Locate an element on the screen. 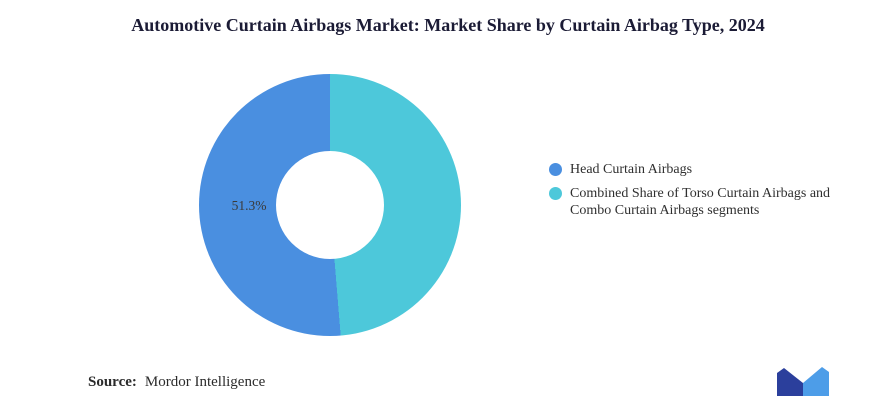 The height and width of the screenshot is (417, 896). slice-label-head-curtain: 51.3% is located at coordinates (249, 205).